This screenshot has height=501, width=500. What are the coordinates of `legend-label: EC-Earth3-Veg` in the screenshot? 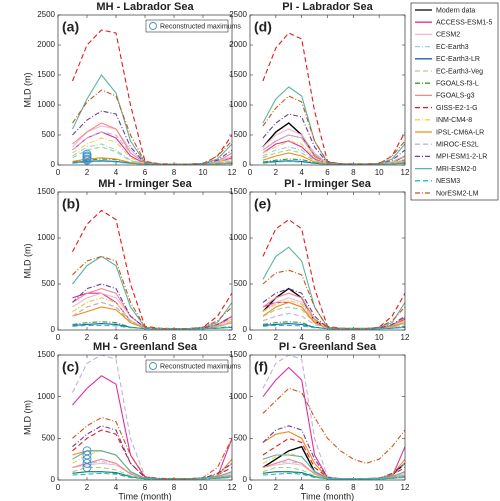 It's located at (459, 71).